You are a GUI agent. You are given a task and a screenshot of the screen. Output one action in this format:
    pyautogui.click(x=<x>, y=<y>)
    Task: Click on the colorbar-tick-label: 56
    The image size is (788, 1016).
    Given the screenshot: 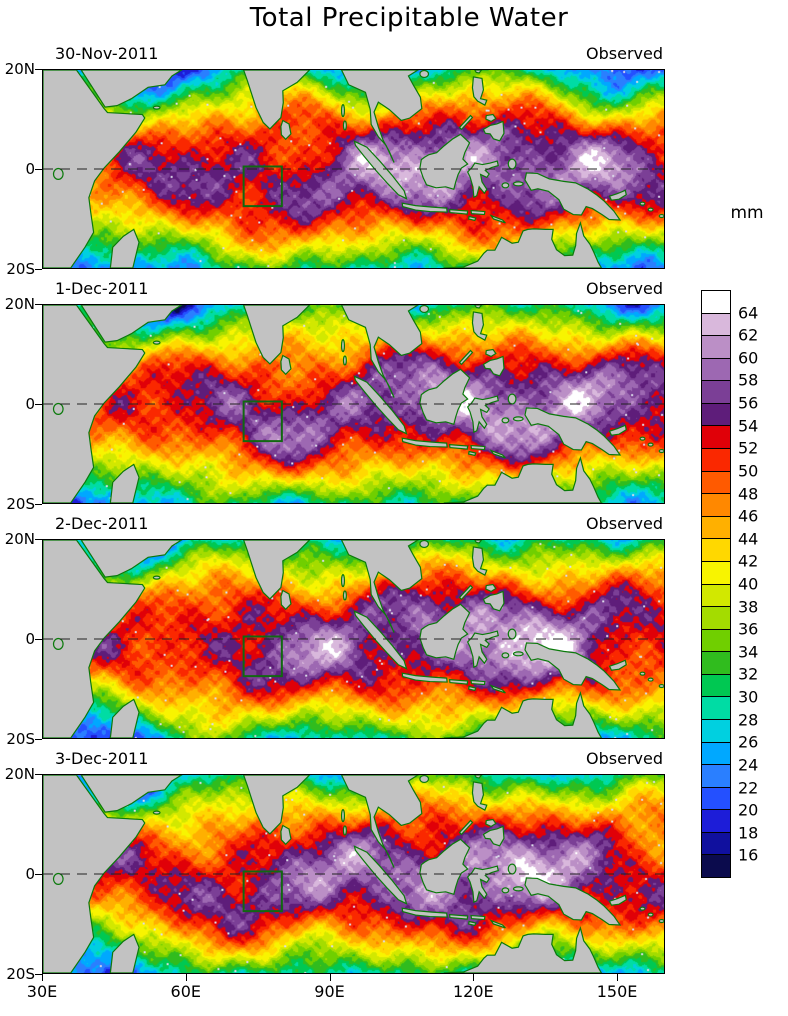 What is the action you would take?
    pyautogui.click(x=748, y=403)
    